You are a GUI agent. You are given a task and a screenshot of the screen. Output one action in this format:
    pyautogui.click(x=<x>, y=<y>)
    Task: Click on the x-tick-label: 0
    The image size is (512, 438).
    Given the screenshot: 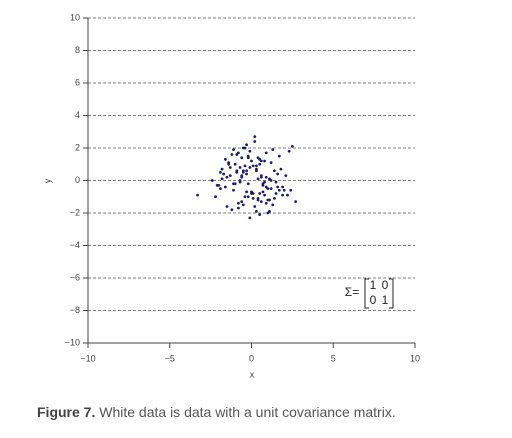 What is the action you would take?
    pyautogui.click(x=251, y=358)
    